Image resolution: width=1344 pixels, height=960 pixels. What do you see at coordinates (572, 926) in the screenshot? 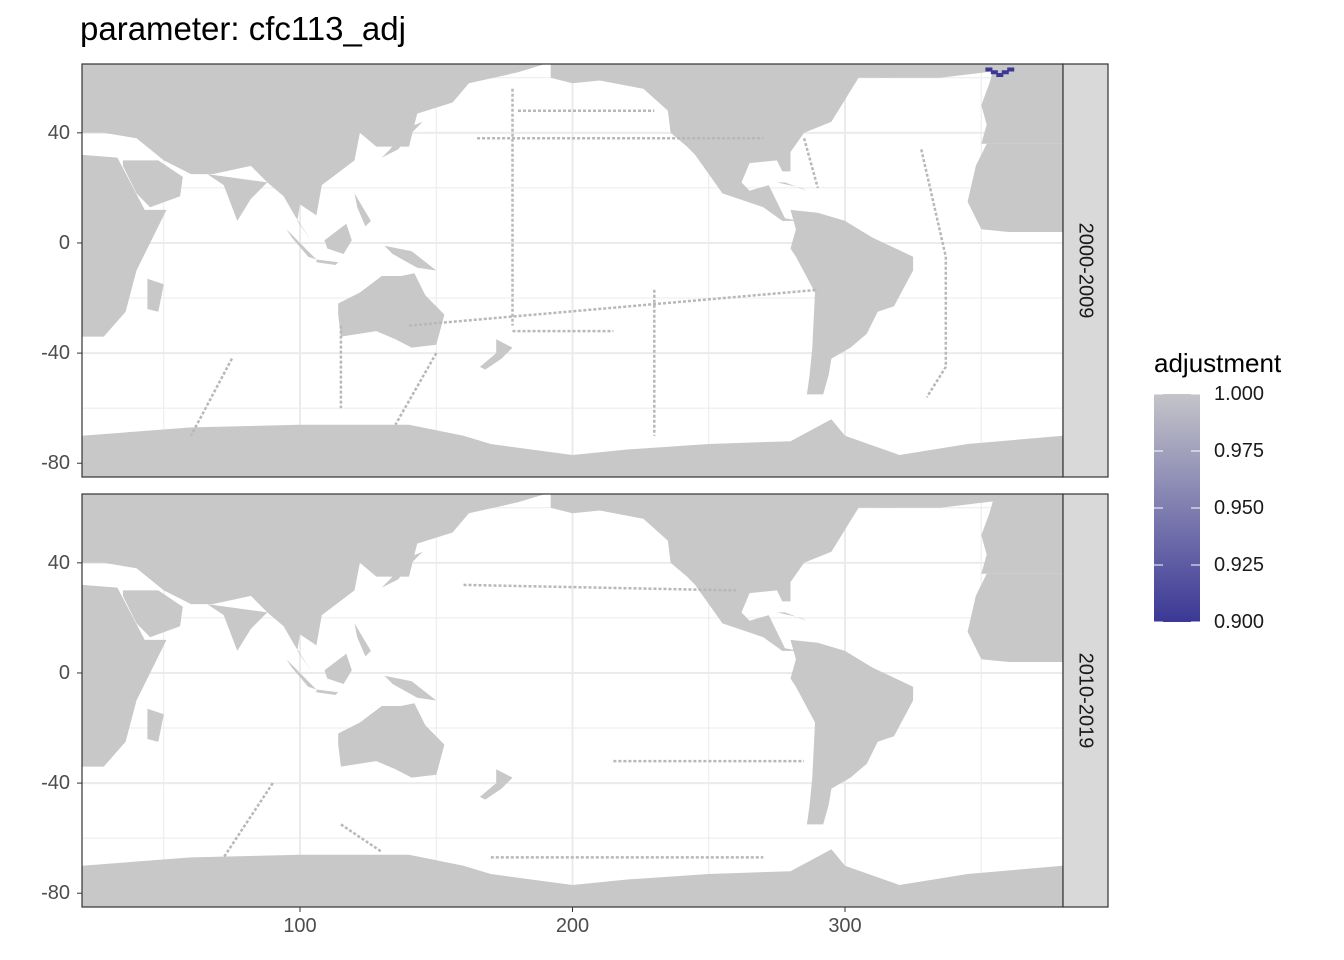
I see `x-tick-label: 200` at bounding box center [572, 926].